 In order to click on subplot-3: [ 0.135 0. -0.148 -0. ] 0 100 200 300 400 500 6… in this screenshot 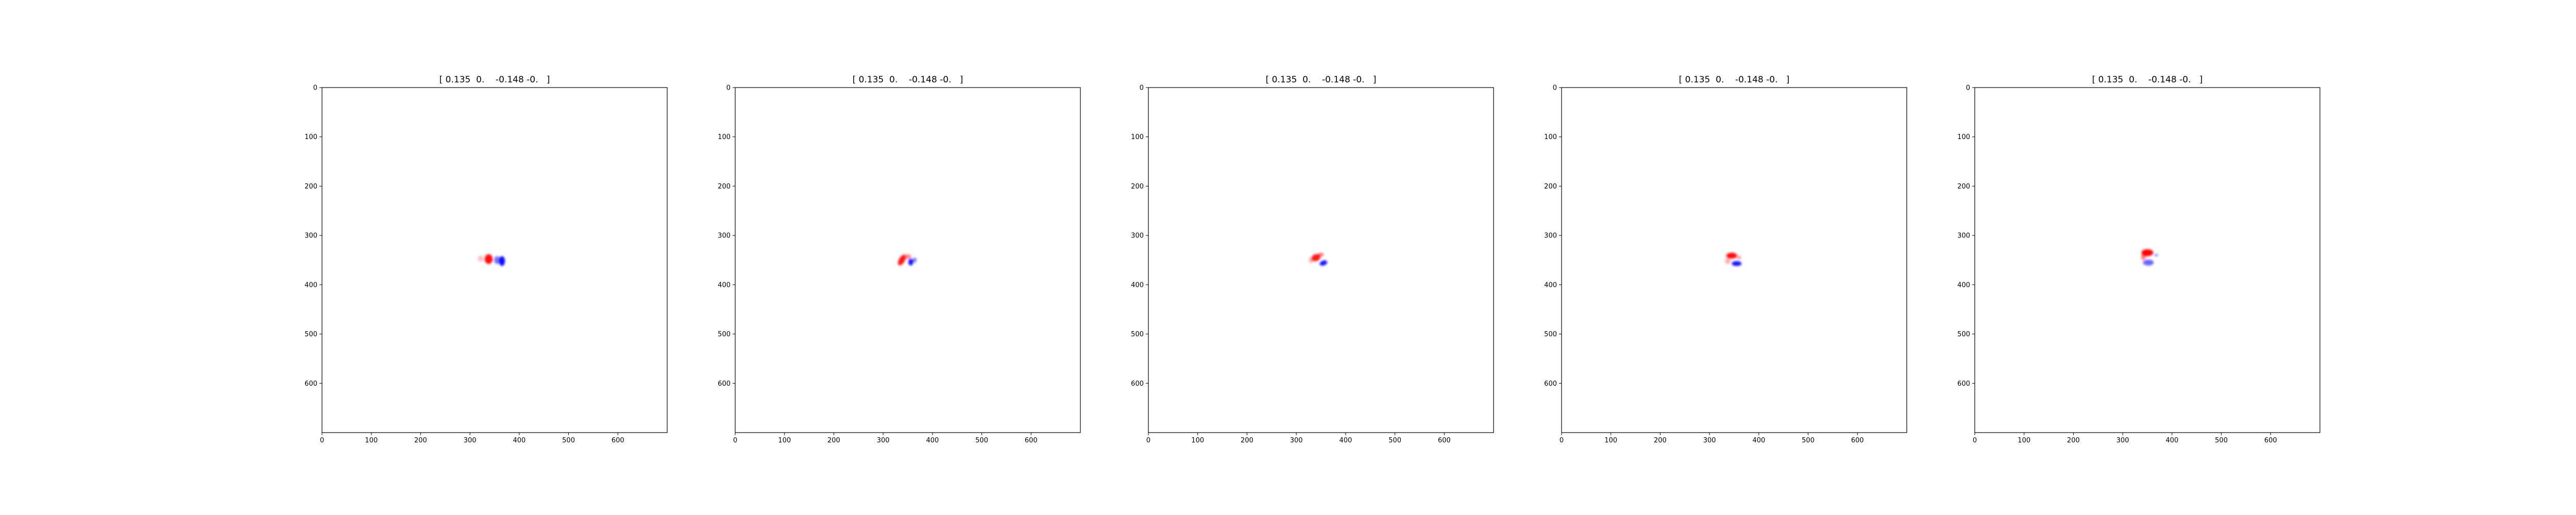, I will do `click(1312, 259)`.